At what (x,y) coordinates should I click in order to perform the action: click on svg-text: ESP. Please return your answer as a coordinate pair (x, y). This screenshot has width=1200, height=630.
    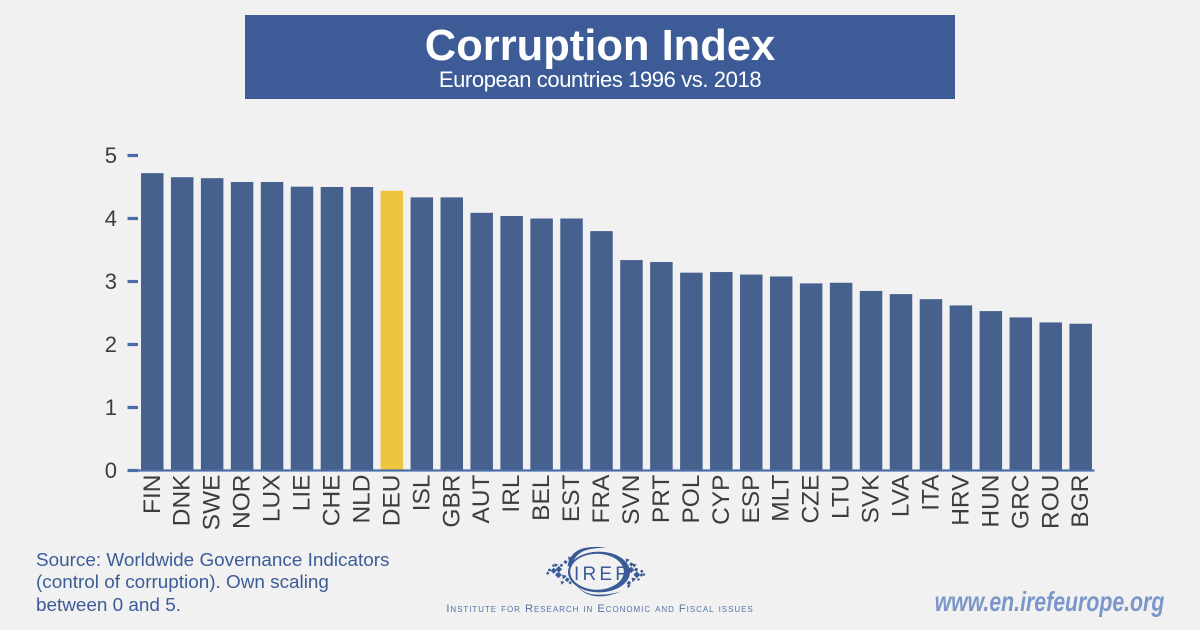
    Looking at the image, I should click on (751, 499).